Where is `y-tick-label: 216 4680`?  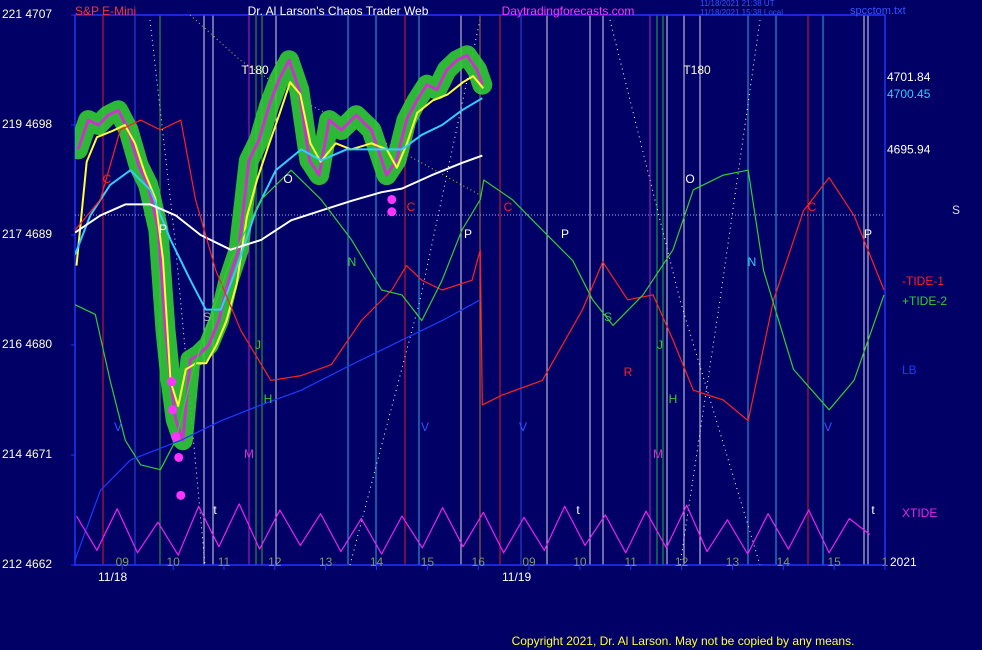 y-tick-label: 216 4680 is located at coordinates (27, 344).